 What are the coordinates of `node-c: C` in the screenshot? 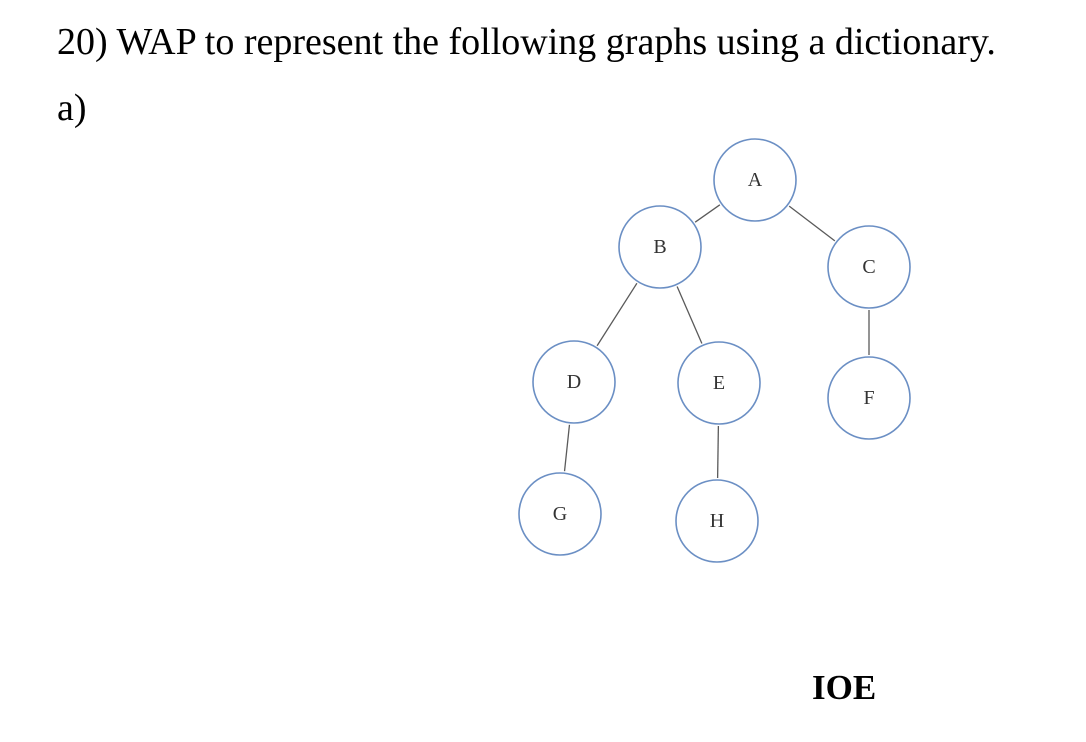 It's located at (869, 267).